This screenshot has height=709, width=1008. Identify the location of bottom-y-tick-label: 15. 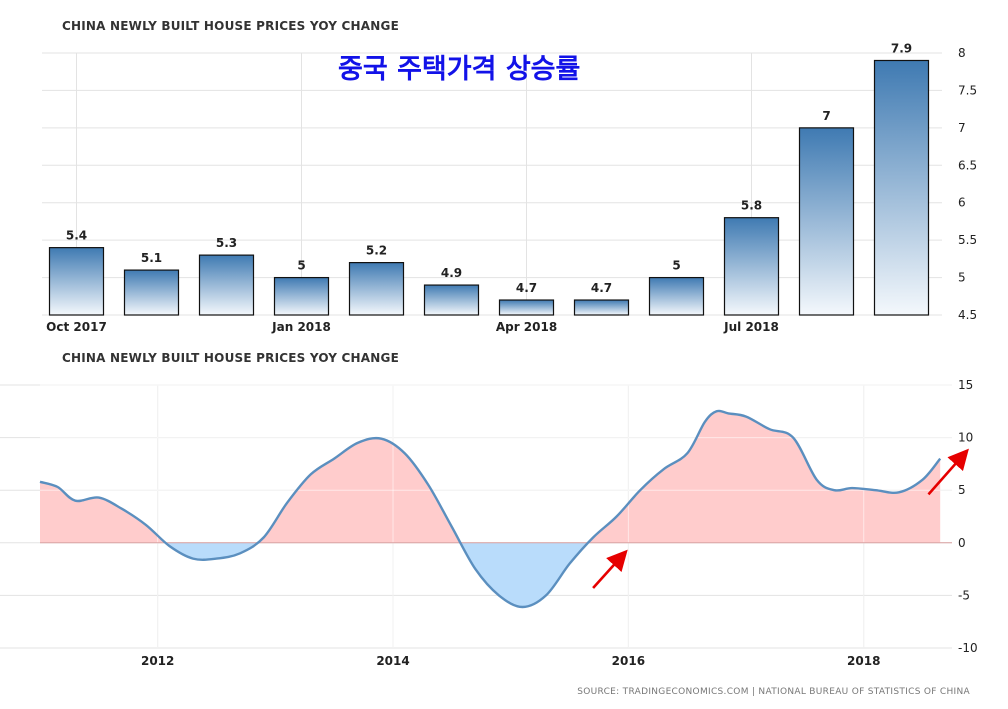
(965, 385).